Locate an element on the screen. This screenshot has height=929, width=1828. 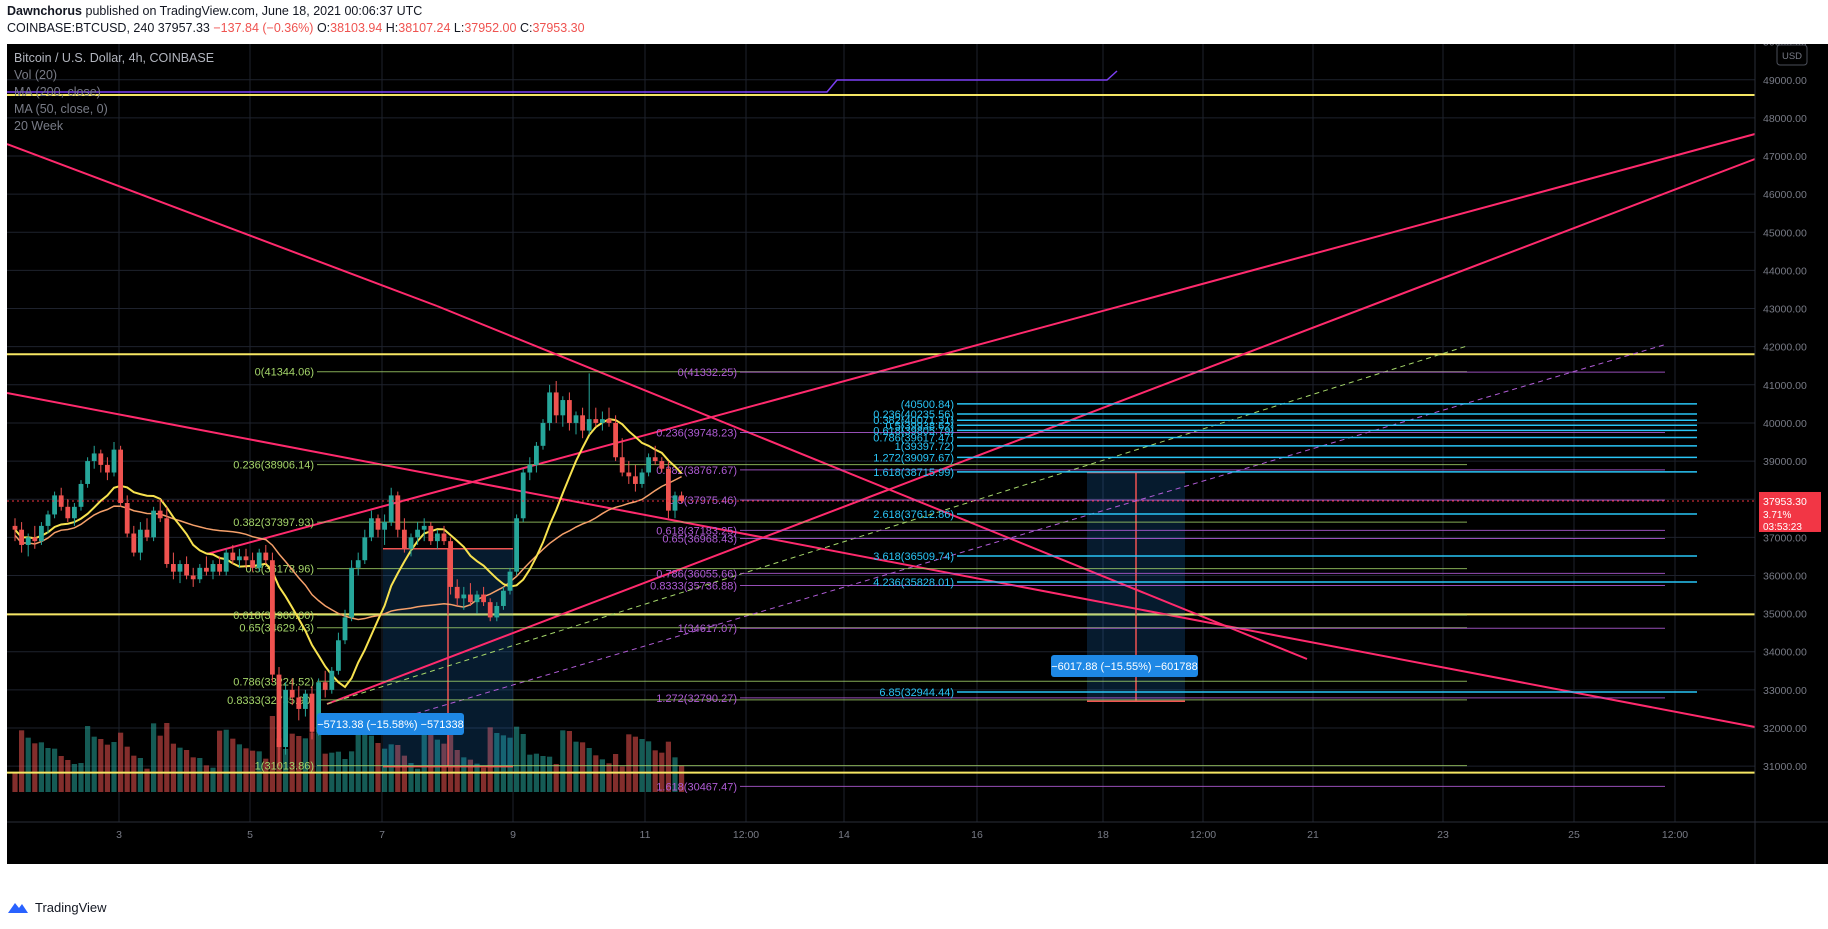
fib-label-mid: 1.618(30467.47) is located at coordinates (696, 787).